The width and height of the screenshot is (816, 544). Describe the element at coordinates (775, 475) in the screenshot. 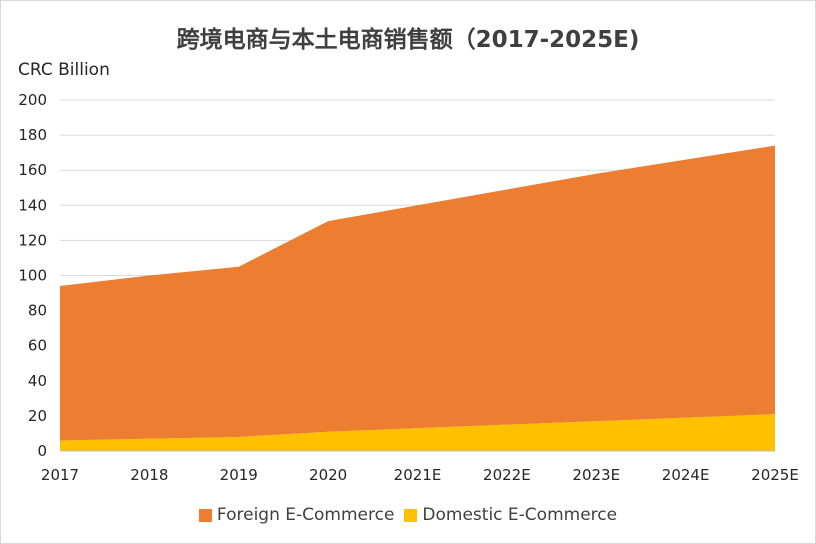

I see `x-tick-label-2025e: 2025E` at that location.